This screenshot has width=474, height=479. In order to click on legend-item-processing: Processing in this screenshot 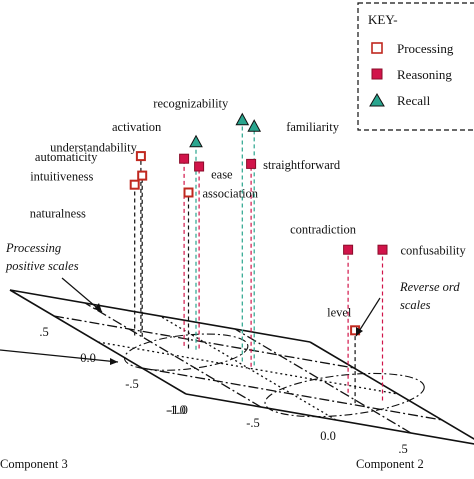, I will do `click(412, 48)`.